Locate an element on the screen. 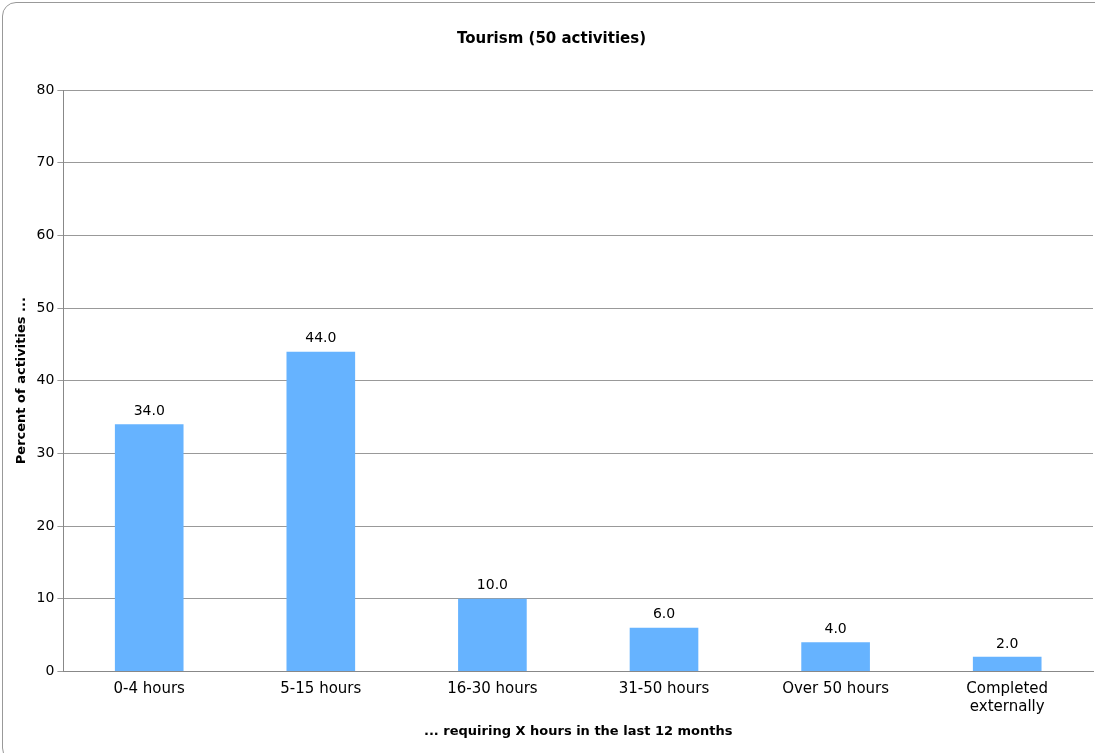 This screenshot has height=753, width=1095. y-tick-label: 20 is located at coordinates (45, 524).